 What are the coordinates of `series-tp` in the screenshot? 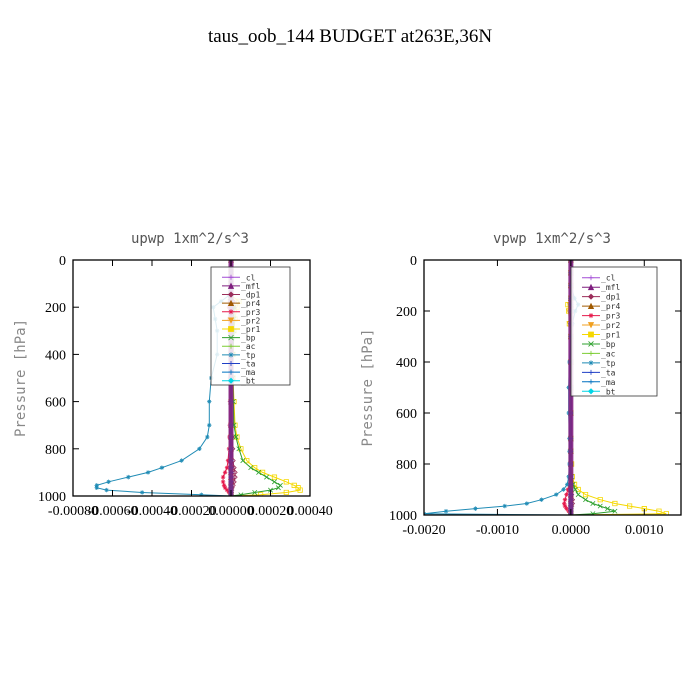 It's located at (502, 387).